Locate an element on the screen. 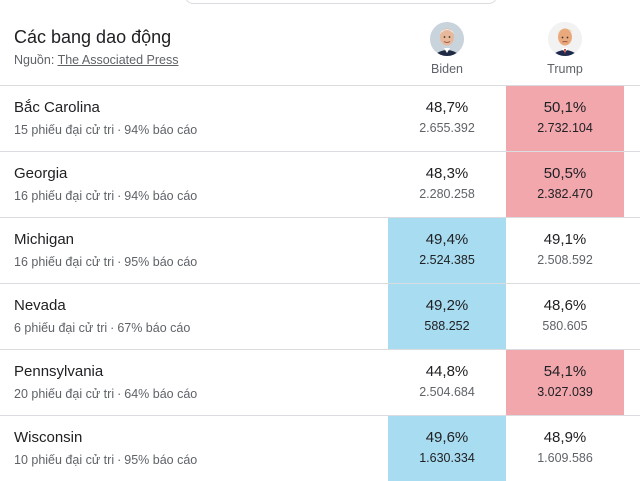 This screenshot has height=481, width=640. state-meta: 16 phiếu đại cử tri · 95% báo cáo is located at coordinates (105, 262).